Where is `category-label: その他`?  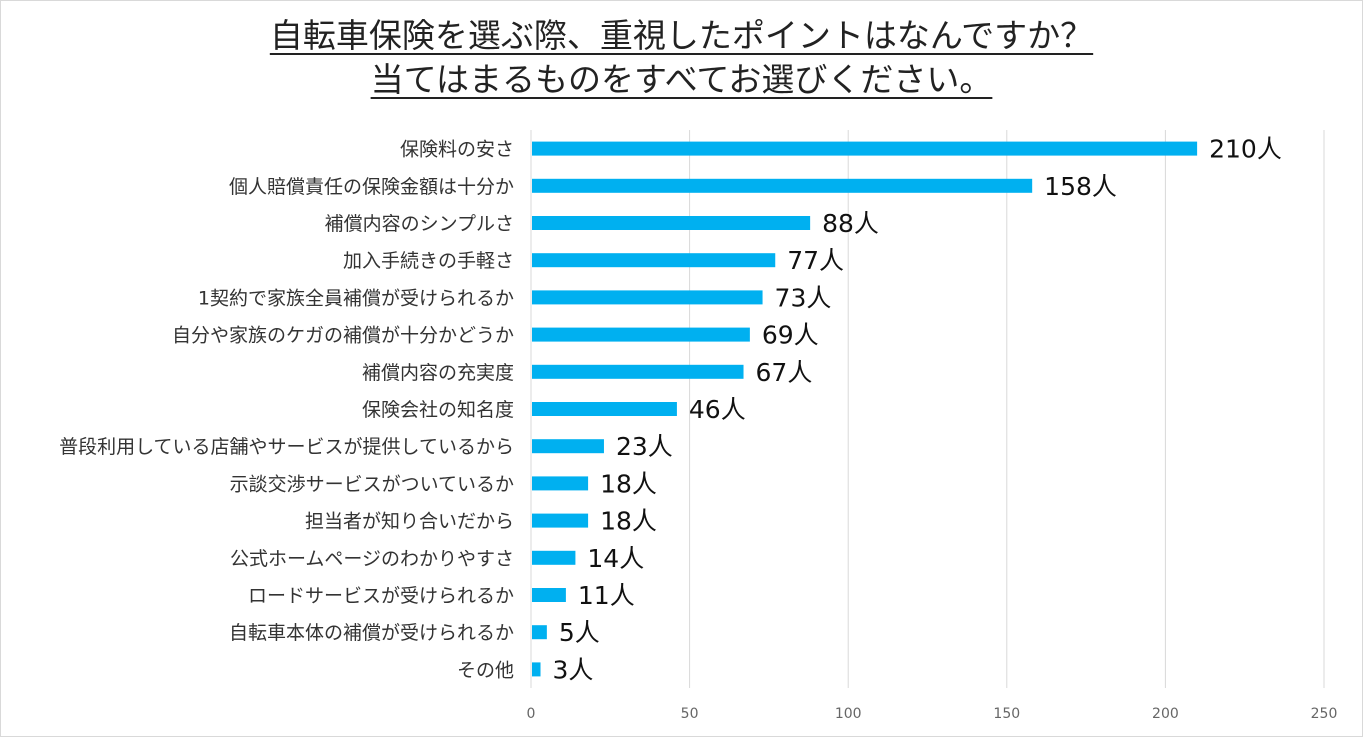 category-label: その他 is located at coordinates (485, 670).